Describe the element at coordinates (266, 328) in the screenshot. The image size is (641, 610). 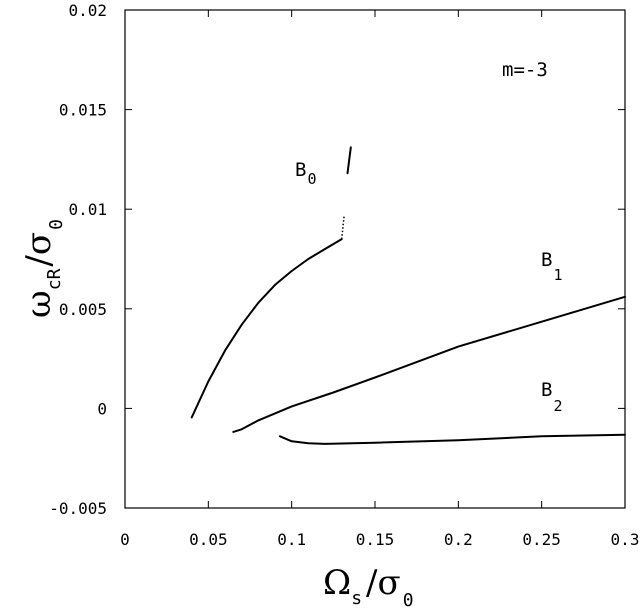
I see `series-b0-line` at that location.